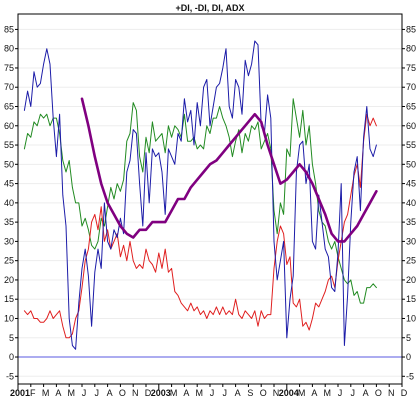 Image resolution: width=420 pixels, height=400 pixels. What do you see at coordinates (10, 376) in the screenshot?
I see `y-tick-label-left: -5` at bounding box center [10, 376].